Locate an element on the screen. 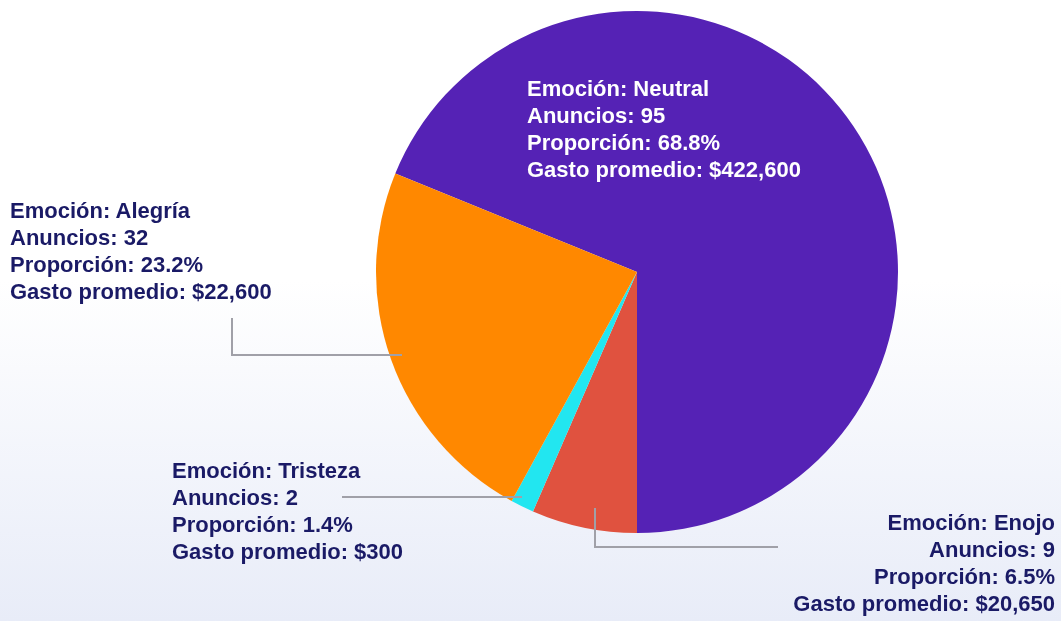  slice-label: Emoción: Enojo is located at coordinates (971, 522).